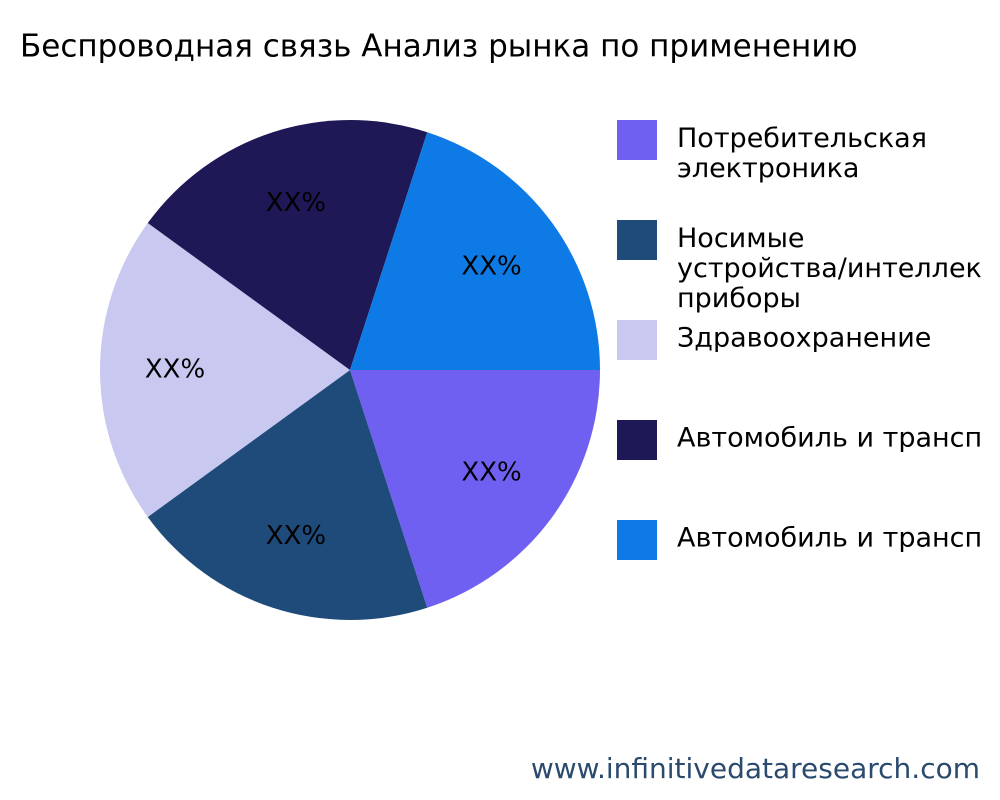 Image resolution: width=1000 pixels, height=800 pixels. Describe the element at coordinates (804, 338) in the screenshot. I see `legend-label: Здравоохранение` at that location.